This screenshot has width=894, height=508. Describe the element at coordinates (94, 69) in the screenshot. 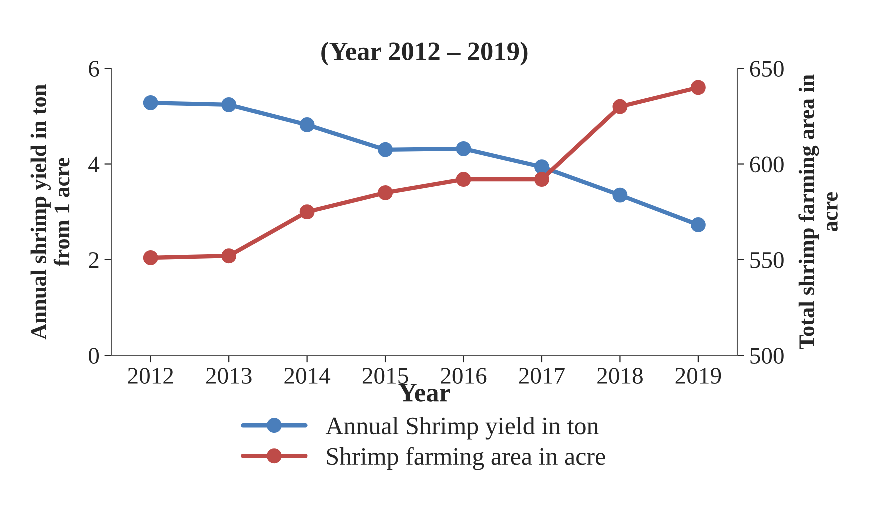

I see `y-tick-label: 6` at that location.